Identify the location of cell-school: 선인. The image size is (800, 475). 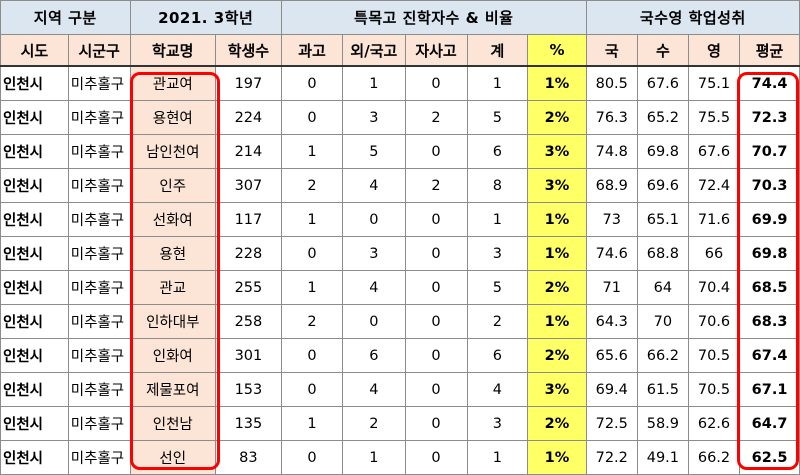
(172, 457).